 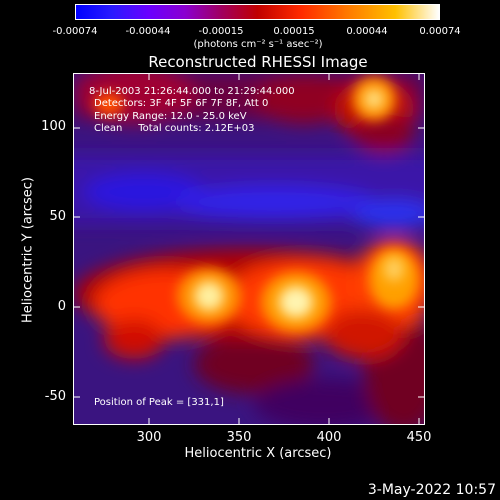 I want to click on y-tick-label: 50, so click(x=57, y=216).